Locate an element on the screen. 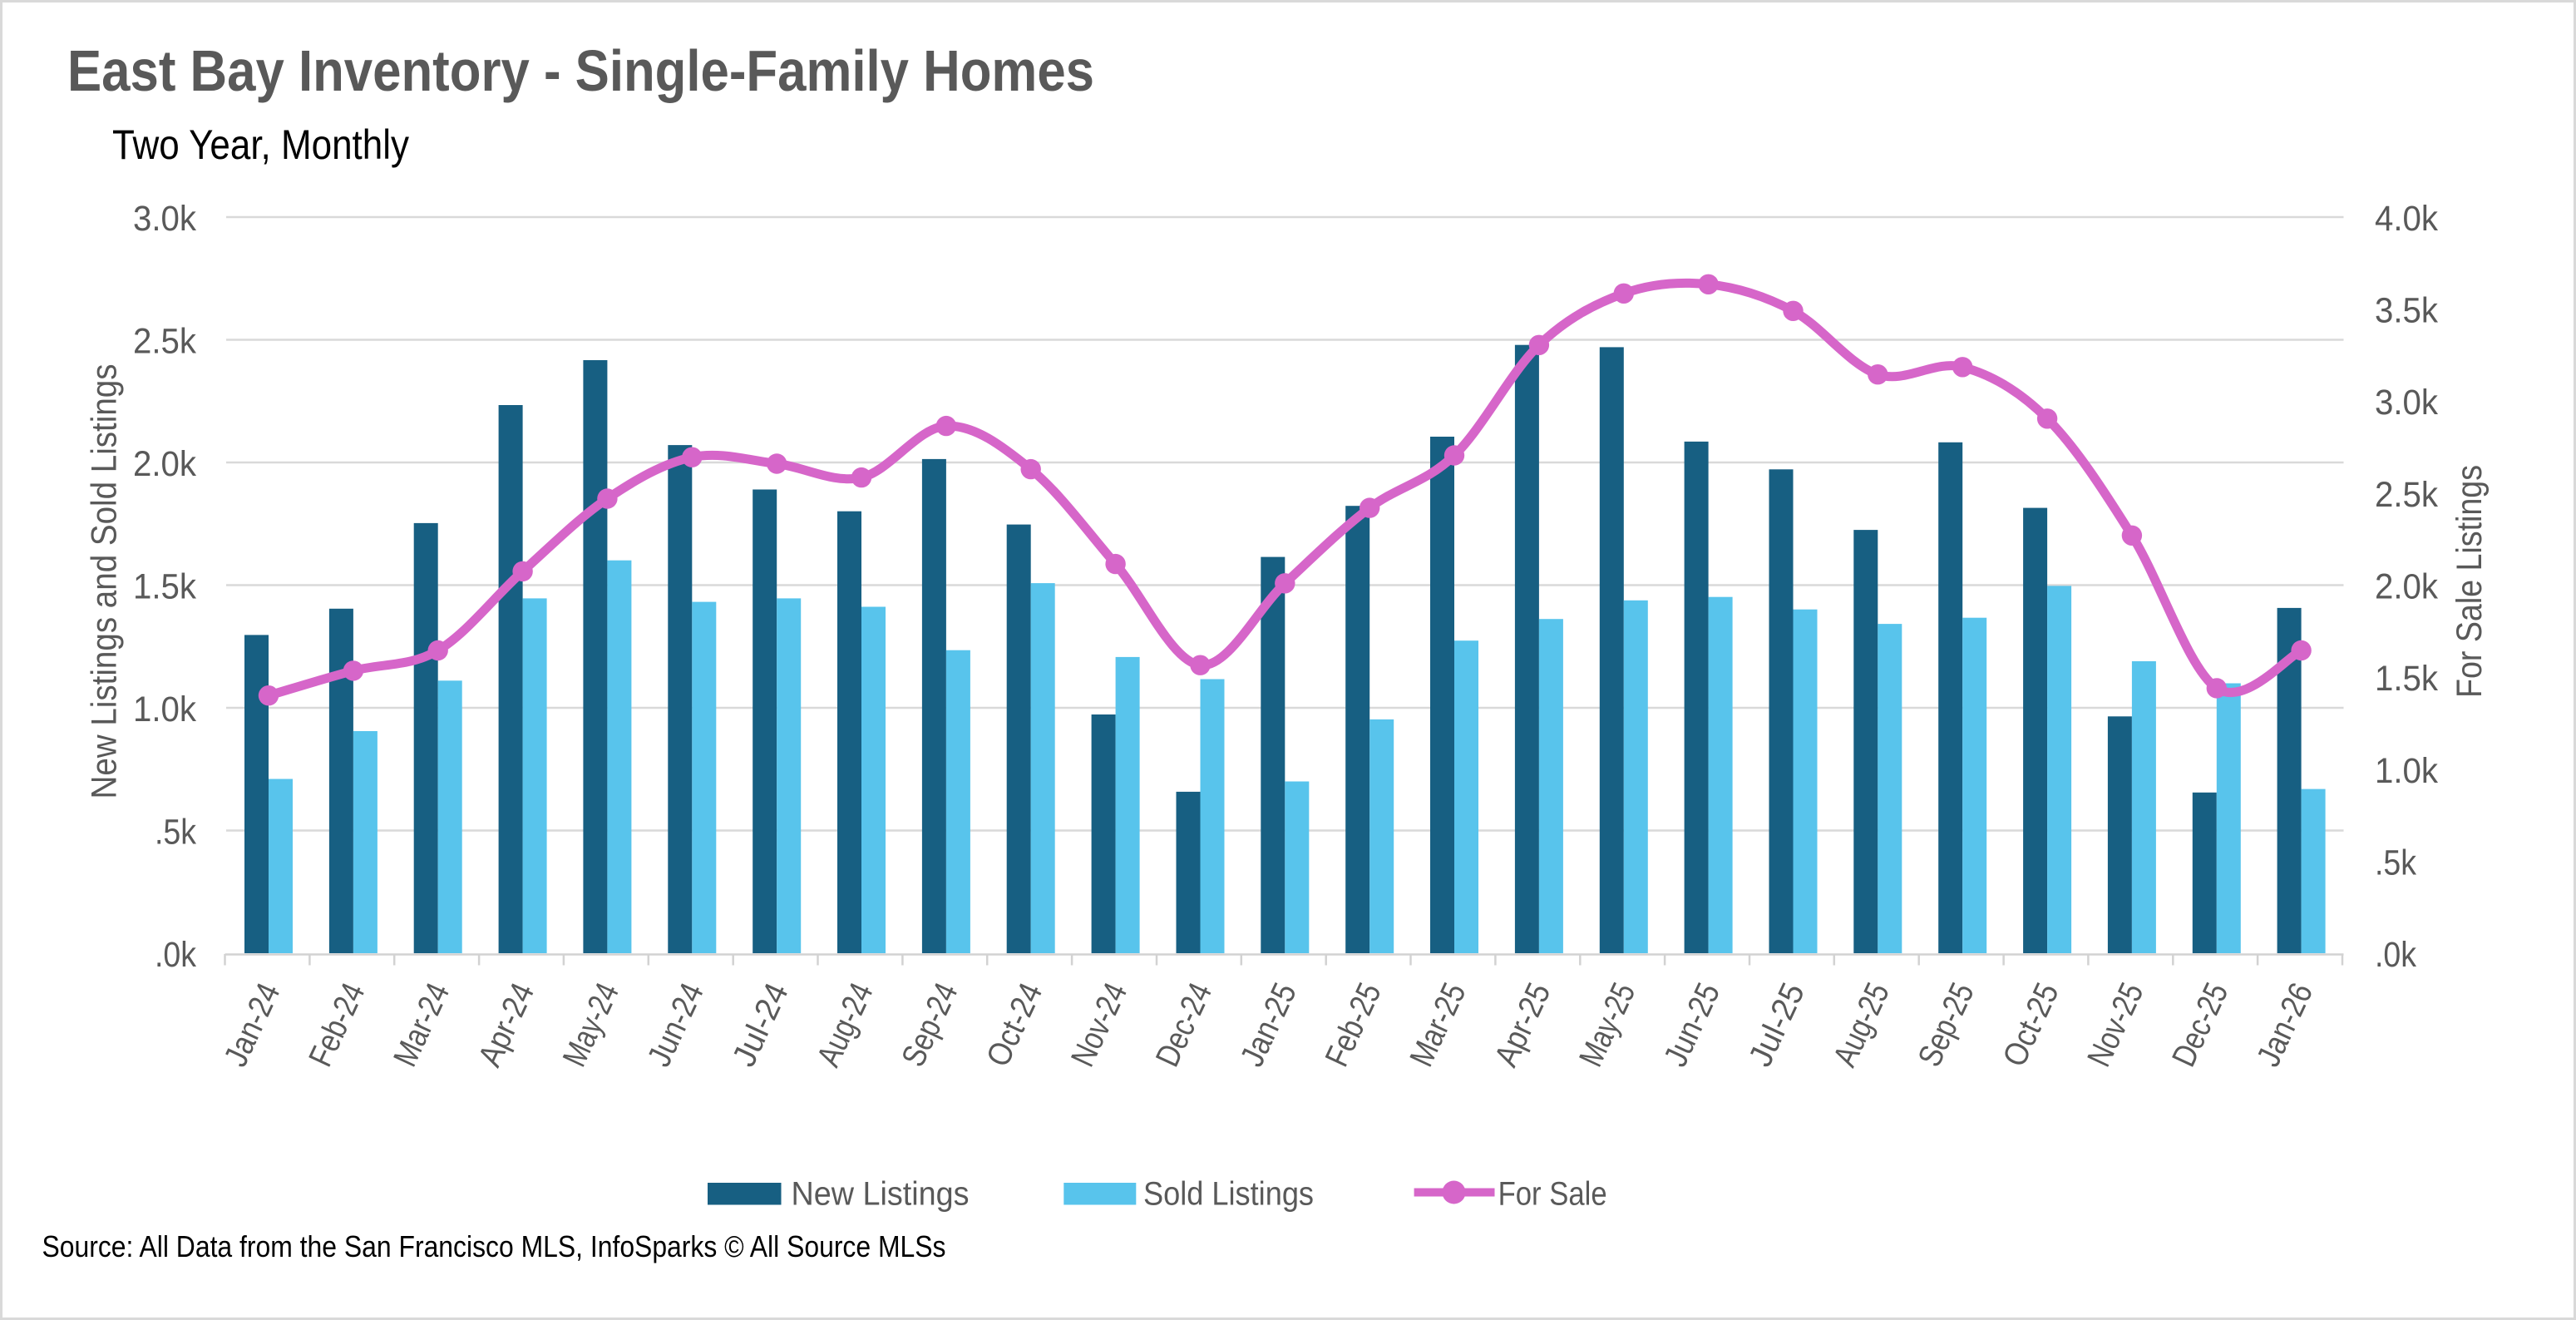 Image resolution: width=2576 pixels, height=1320 pixels. svg-text: New Listings is located at coordinates (881, 1194).